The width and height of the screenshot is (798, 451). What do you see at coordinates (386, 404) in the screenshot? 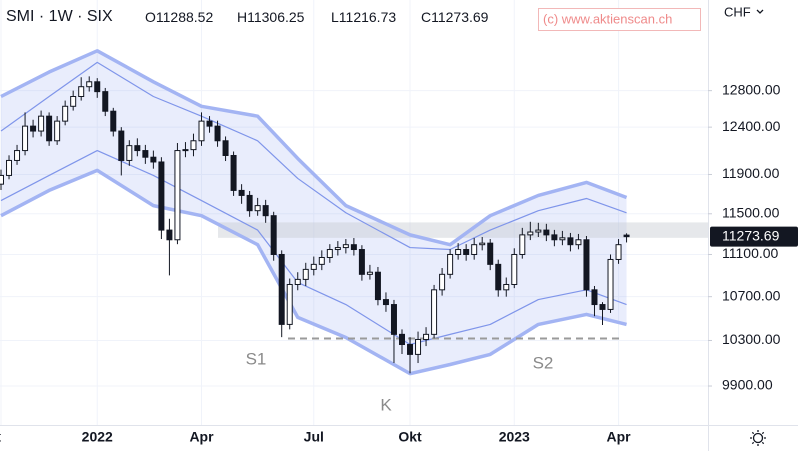
I see `annotation: K` at bounding box center [386, 404].